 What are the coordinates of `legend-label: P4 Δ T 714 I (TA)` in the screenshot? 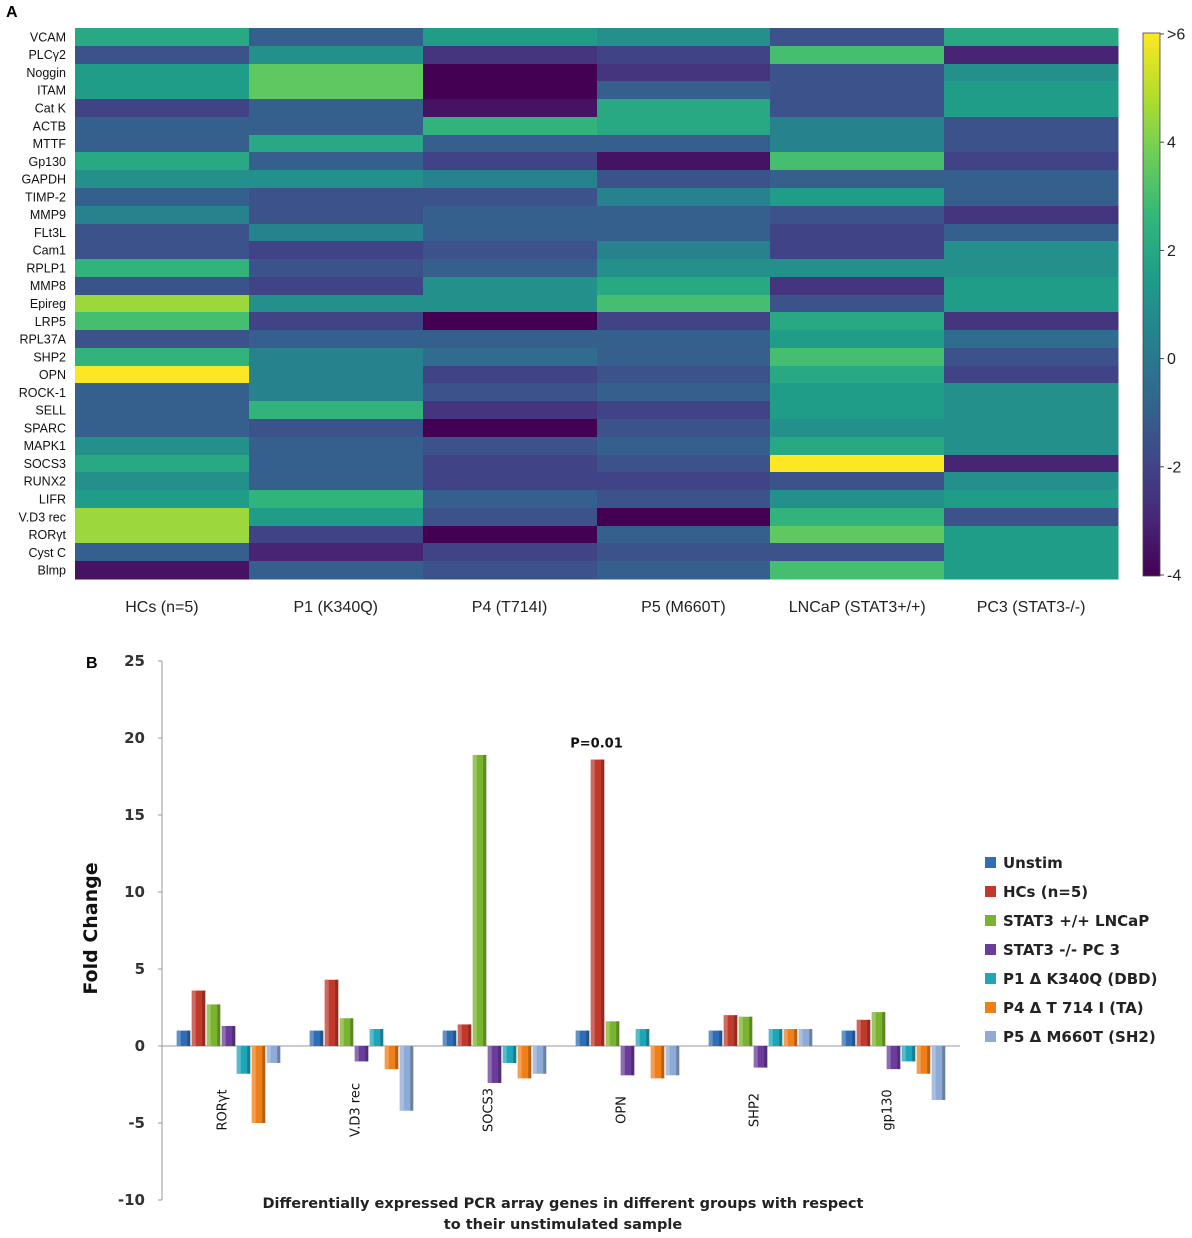 It's located at (1073, 1008).